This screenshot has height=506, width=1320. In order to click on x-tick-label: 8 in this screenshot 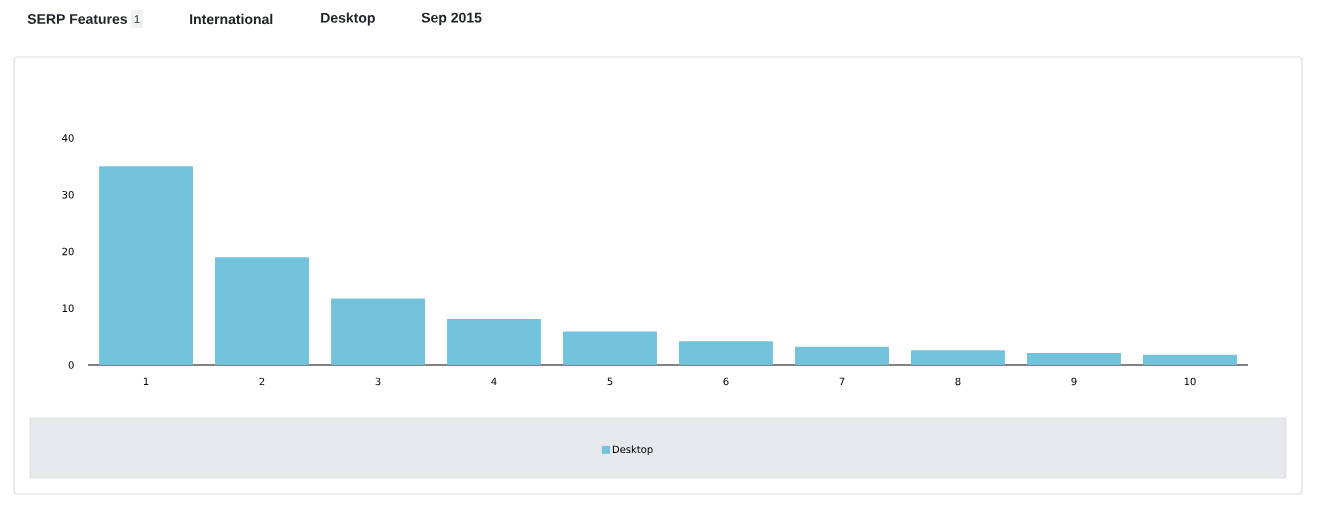, I will do `click(958, 381)`.